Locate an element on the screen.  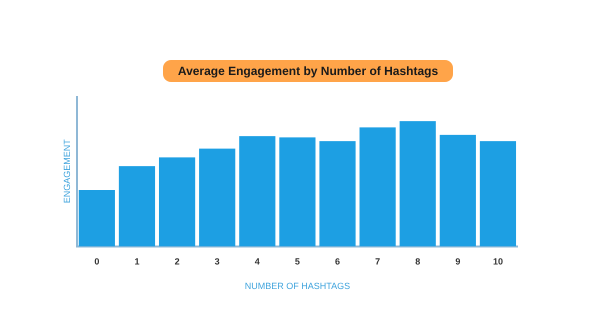
x-tick-label: 9 is located at coordinates (457, 261).